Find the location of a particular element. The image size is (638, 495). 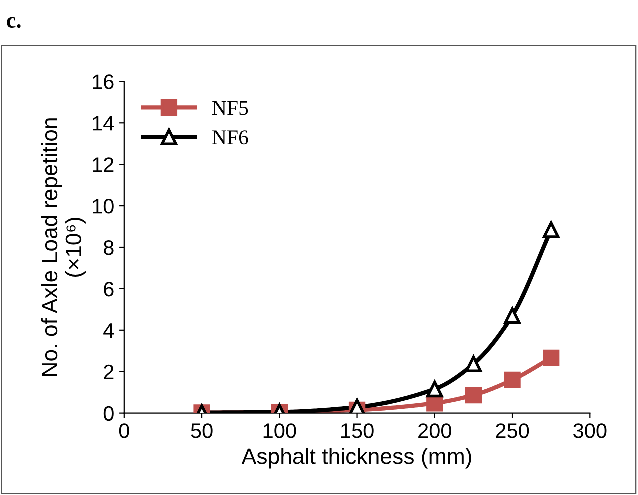

legend-label: NF6 is located at coordinates (230, 137).